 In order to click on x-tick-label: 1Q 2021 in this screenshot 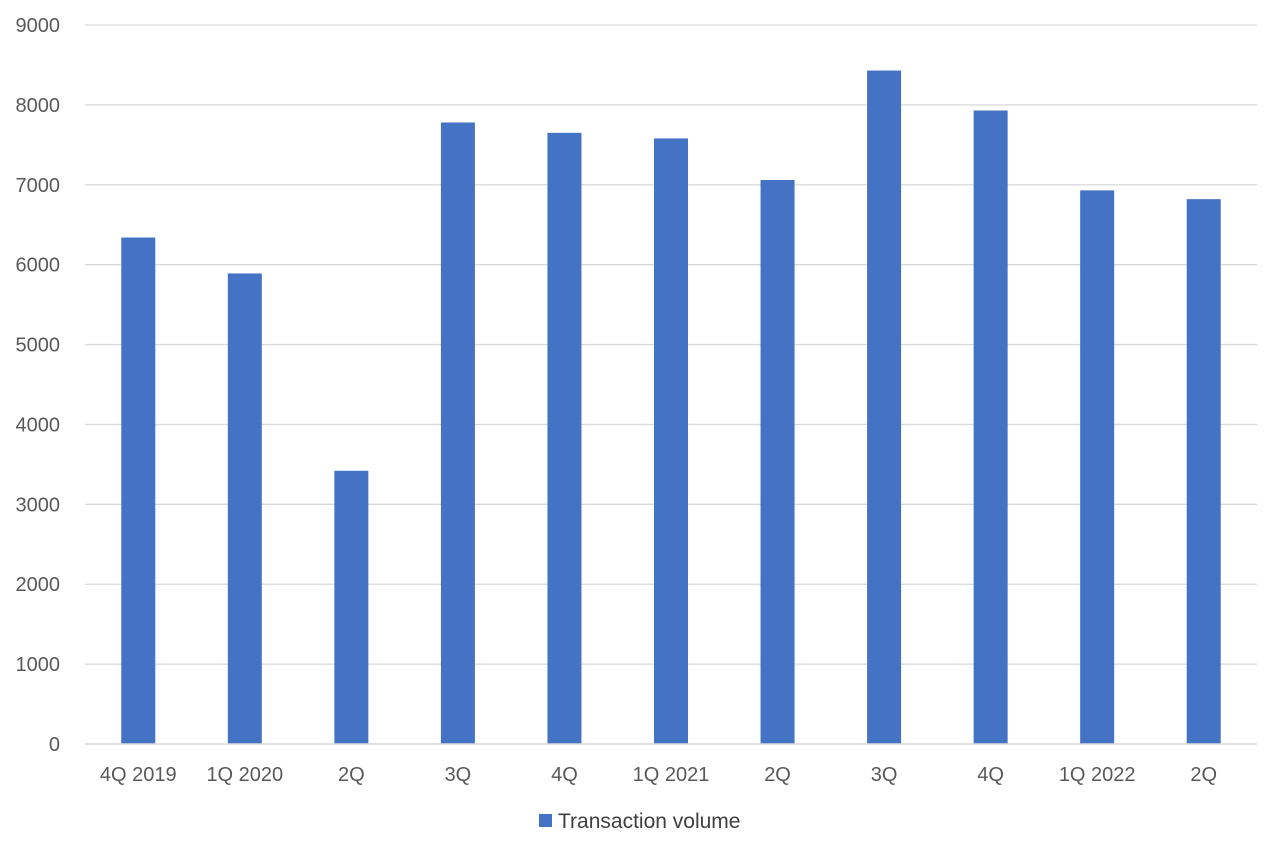, I will do `click(671, 775)`.